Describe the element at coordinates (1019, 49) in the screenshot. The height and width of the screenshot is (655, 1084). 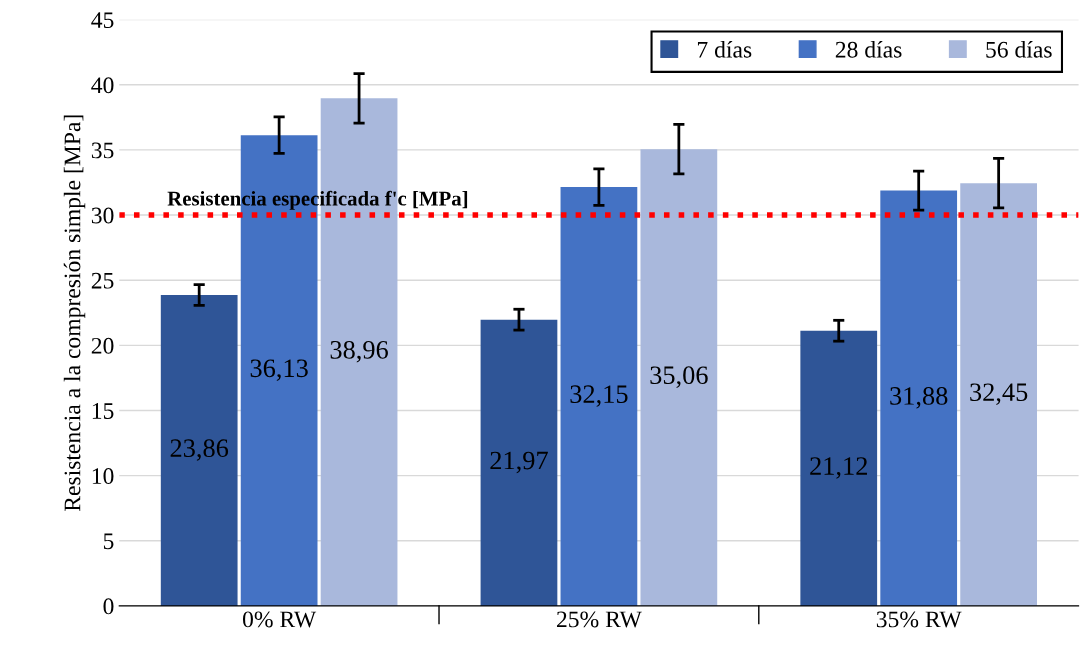
I see `legend-label: 56 días` at that location.